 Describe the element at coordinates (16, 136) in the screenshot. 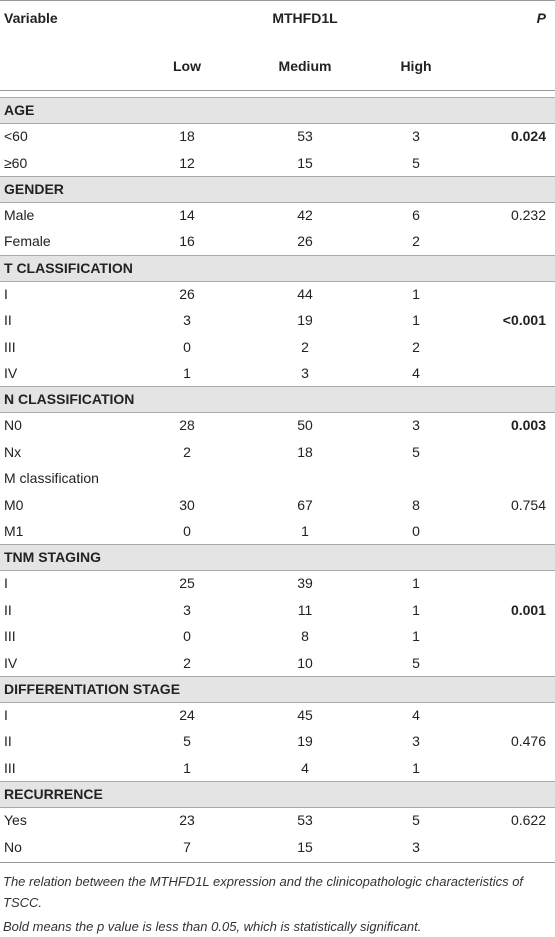

I see `row-label: <60` at that location.